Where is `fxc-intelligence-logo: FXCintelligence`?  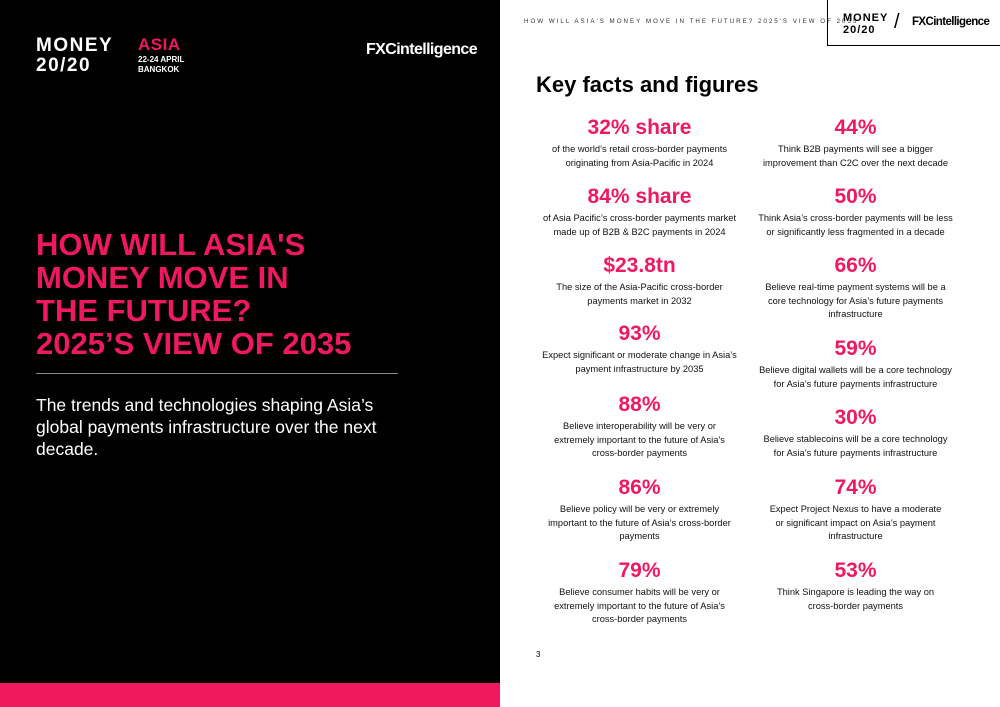
fxc-intelligence-logo: FXCintelligence is located at coordinates (422, 49).